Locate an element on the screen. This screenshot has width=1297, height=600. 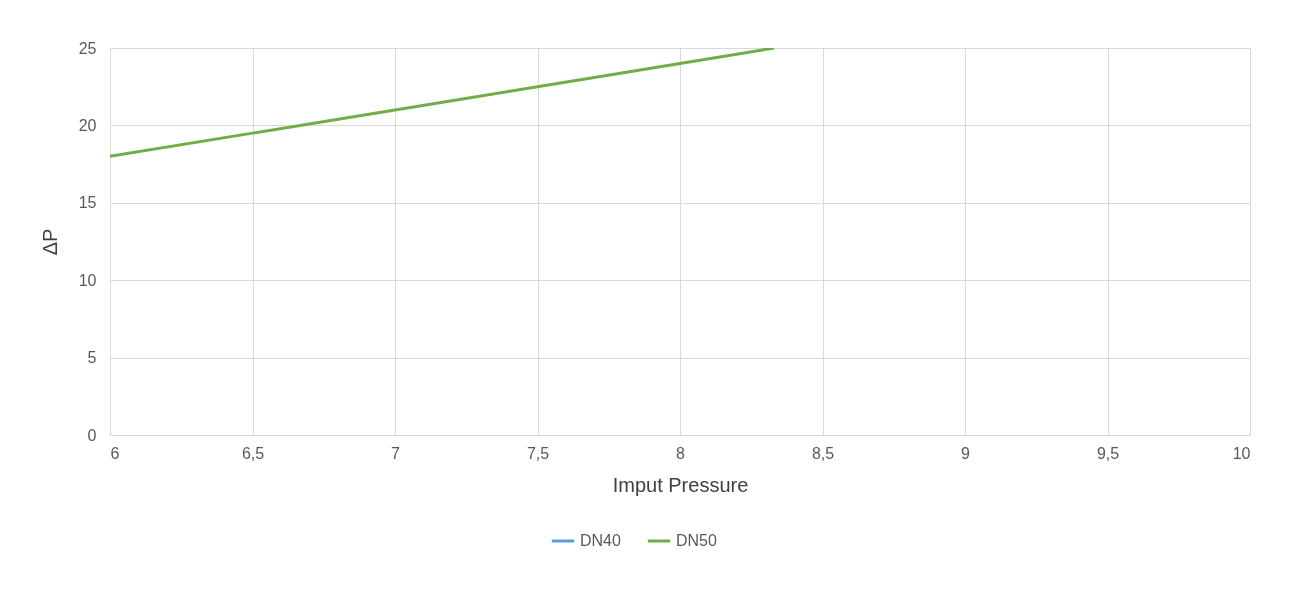
y-tick-label: 10 is located at coordinates (87, 280).